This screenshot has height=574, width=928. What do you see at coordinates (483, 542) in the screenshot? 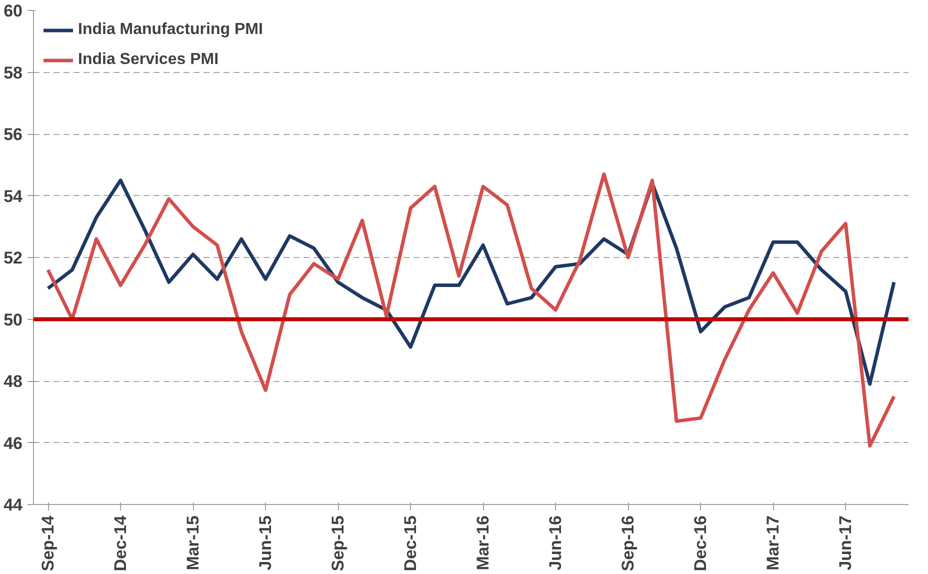
I see `x-tick-label: Mar-16` at bounding box center [483, 542].